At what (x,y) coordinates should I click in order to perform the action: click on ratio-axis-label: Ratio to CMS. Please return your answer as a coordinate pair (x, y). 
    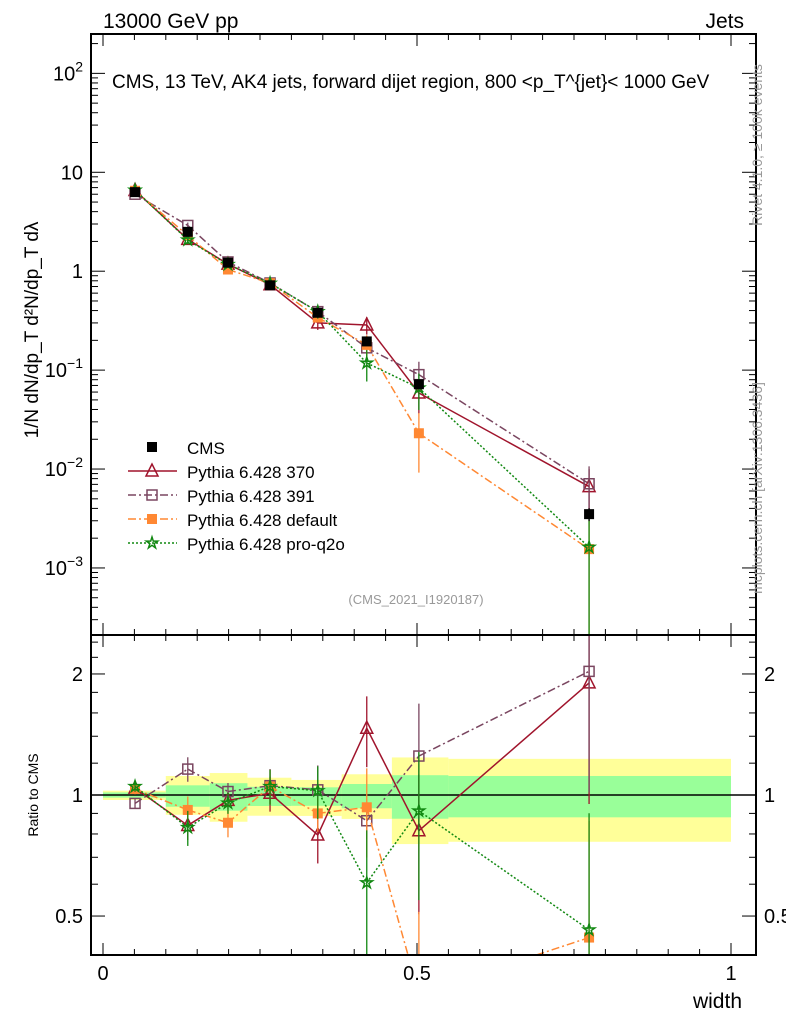
    Looking at the image, I should click on (33, 794).